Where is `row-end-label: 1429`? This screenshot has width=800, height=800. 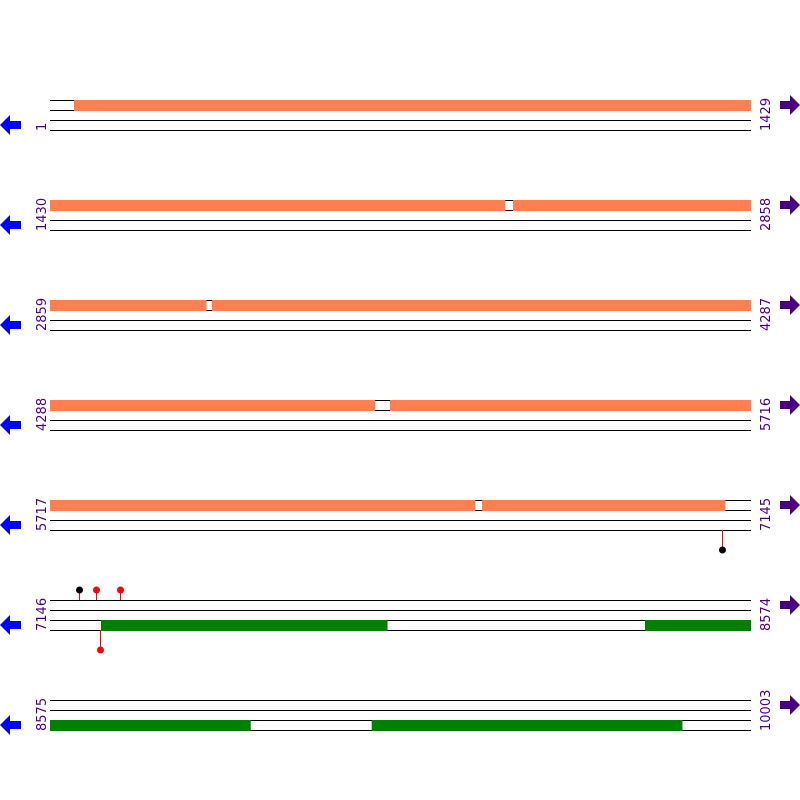 row-end-label: 1429 is located at coordinates (766, 114).